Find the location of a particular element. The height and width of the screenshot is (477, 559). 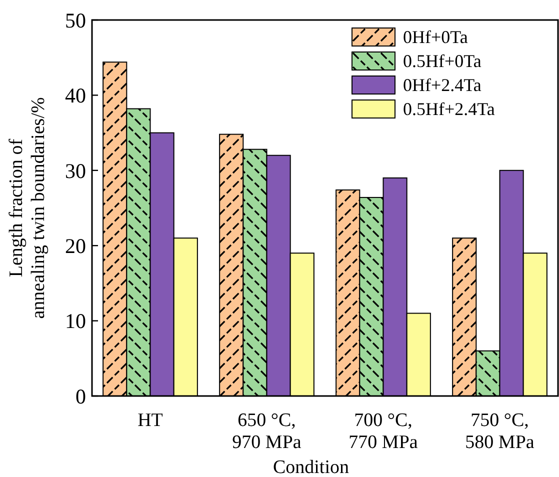

y-axis-title: Length fraction of annealing twin boundaries/% is located at coordinates (27, 208).